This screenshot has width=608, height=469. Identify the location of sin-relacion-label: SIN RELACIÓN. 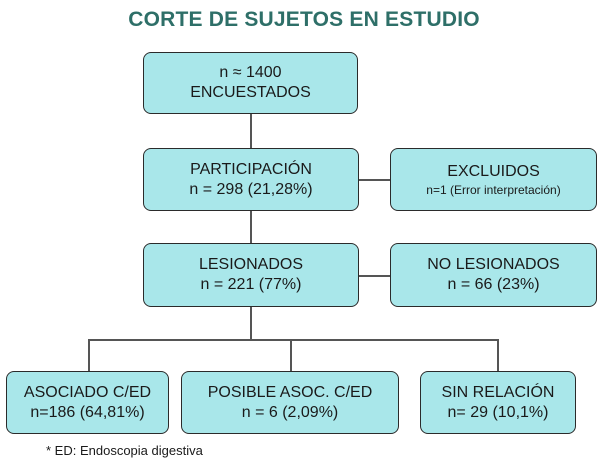
(498, 392).